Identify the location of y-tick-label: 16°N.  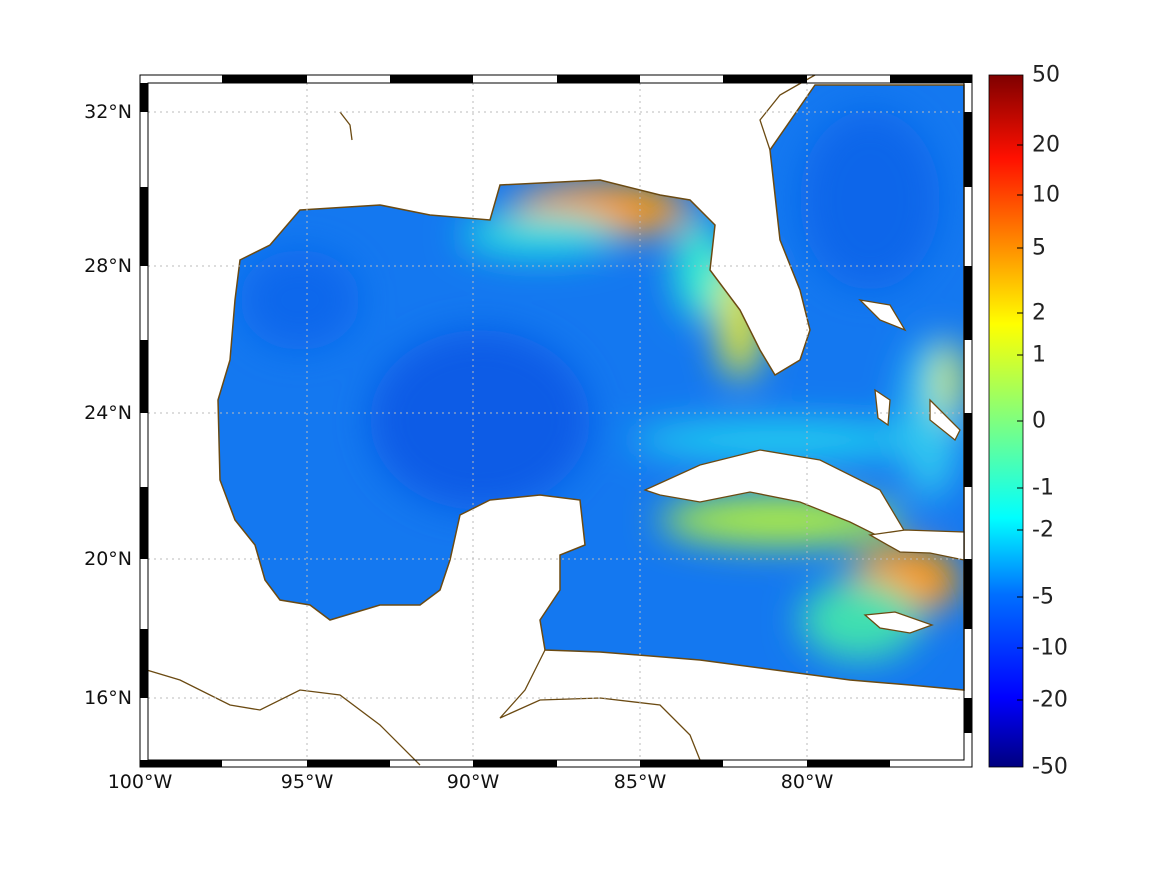
(108, 698).